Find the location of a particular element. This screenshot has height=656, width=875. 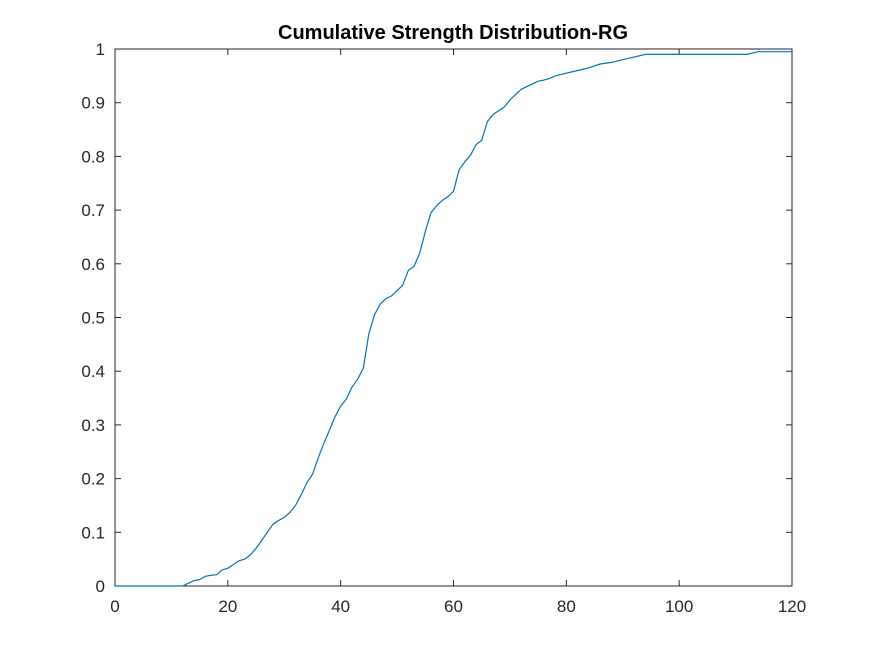

chart-title: Cumulative Strength Distribution-RG is located at coordinates (453, 33).